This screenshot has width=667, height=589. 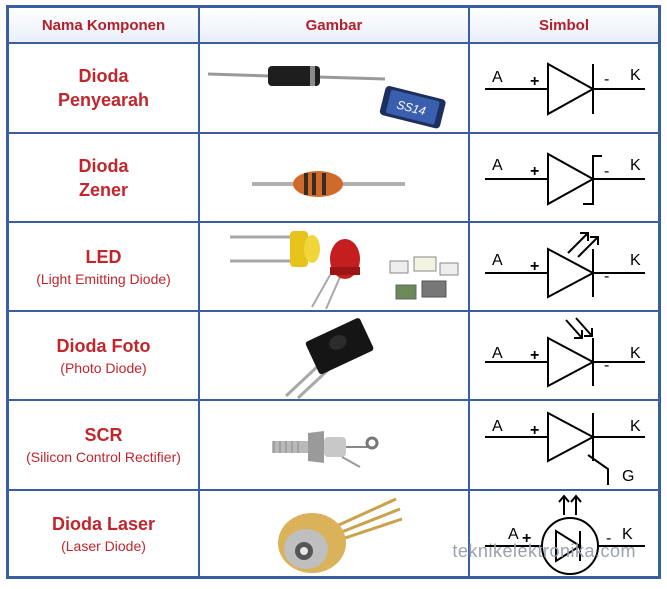 What do you see at coordinates (103, 256) in the screenshot?
I see `component-name: LED` at bounding box center [103, 256].